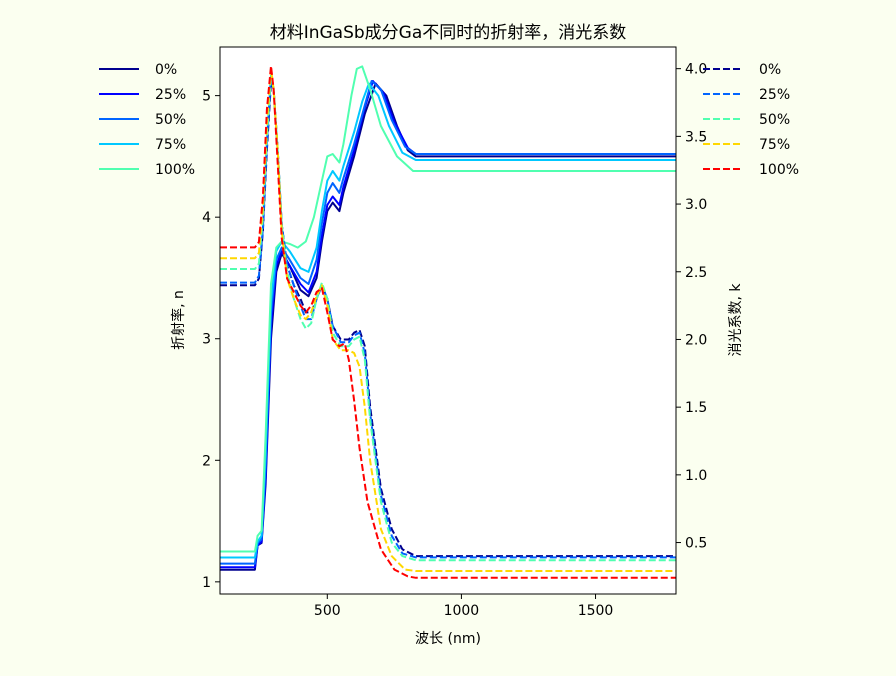 The width and height of the screenshot is (896, 676). What do you see at coordinates (696, 273) in the screenshot?
I see `y-right-tick-label: 2.5` at bounding box center [696, 273].